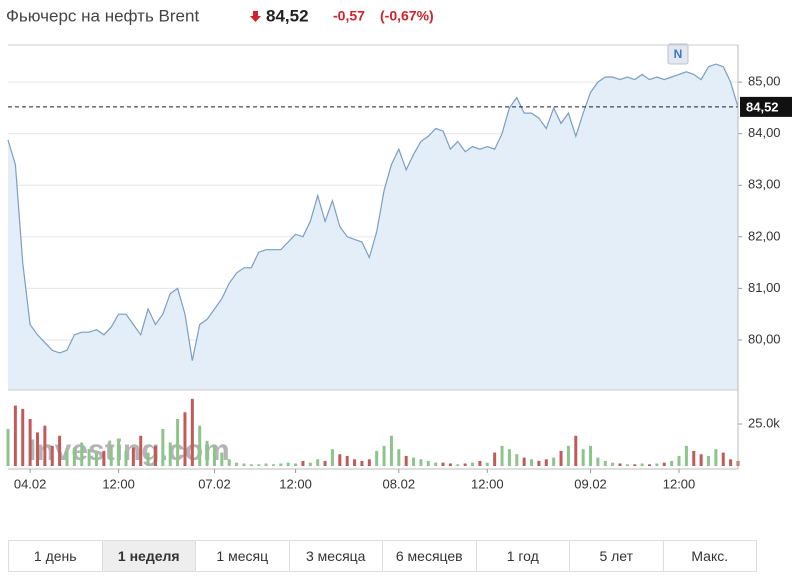 This screenshot has height=578, width=800. What do you see at coordinates (287, 15) in the screenshot?
I see `price: 84,52` at bounding box center [287, 15].